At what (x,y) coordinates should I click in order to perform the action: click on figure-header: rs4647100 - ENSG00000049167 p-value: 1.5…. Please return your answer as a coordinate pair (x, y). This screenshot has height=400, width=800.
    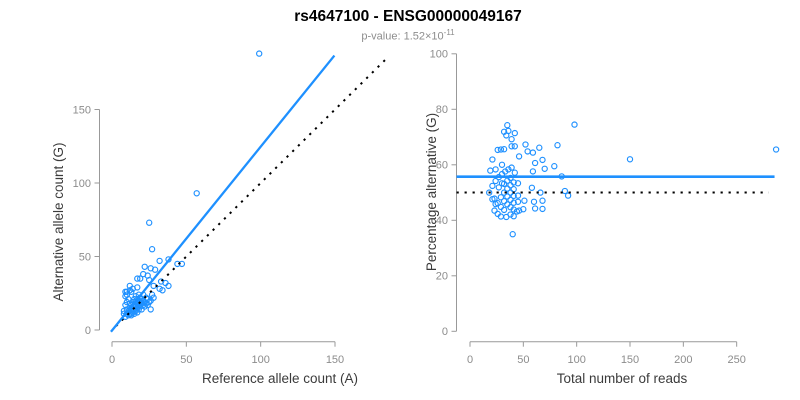
    Looking at the image, I should click on (408, 25).